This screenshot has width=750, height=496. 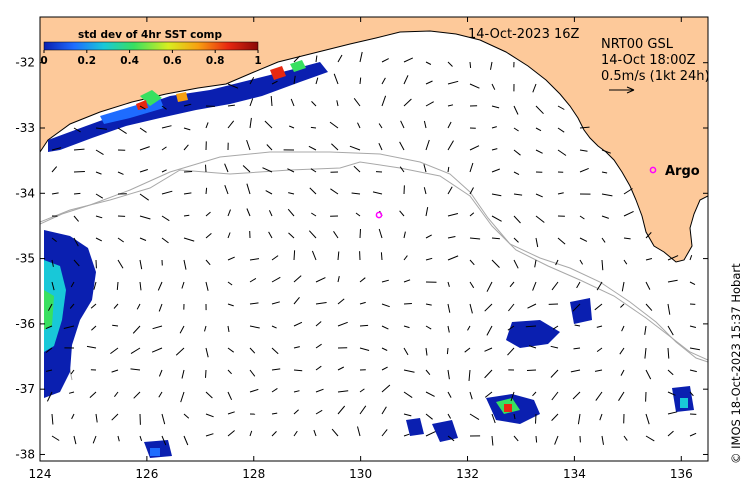 I want to click on argo-label: Argo, so click(x=682, y=171).